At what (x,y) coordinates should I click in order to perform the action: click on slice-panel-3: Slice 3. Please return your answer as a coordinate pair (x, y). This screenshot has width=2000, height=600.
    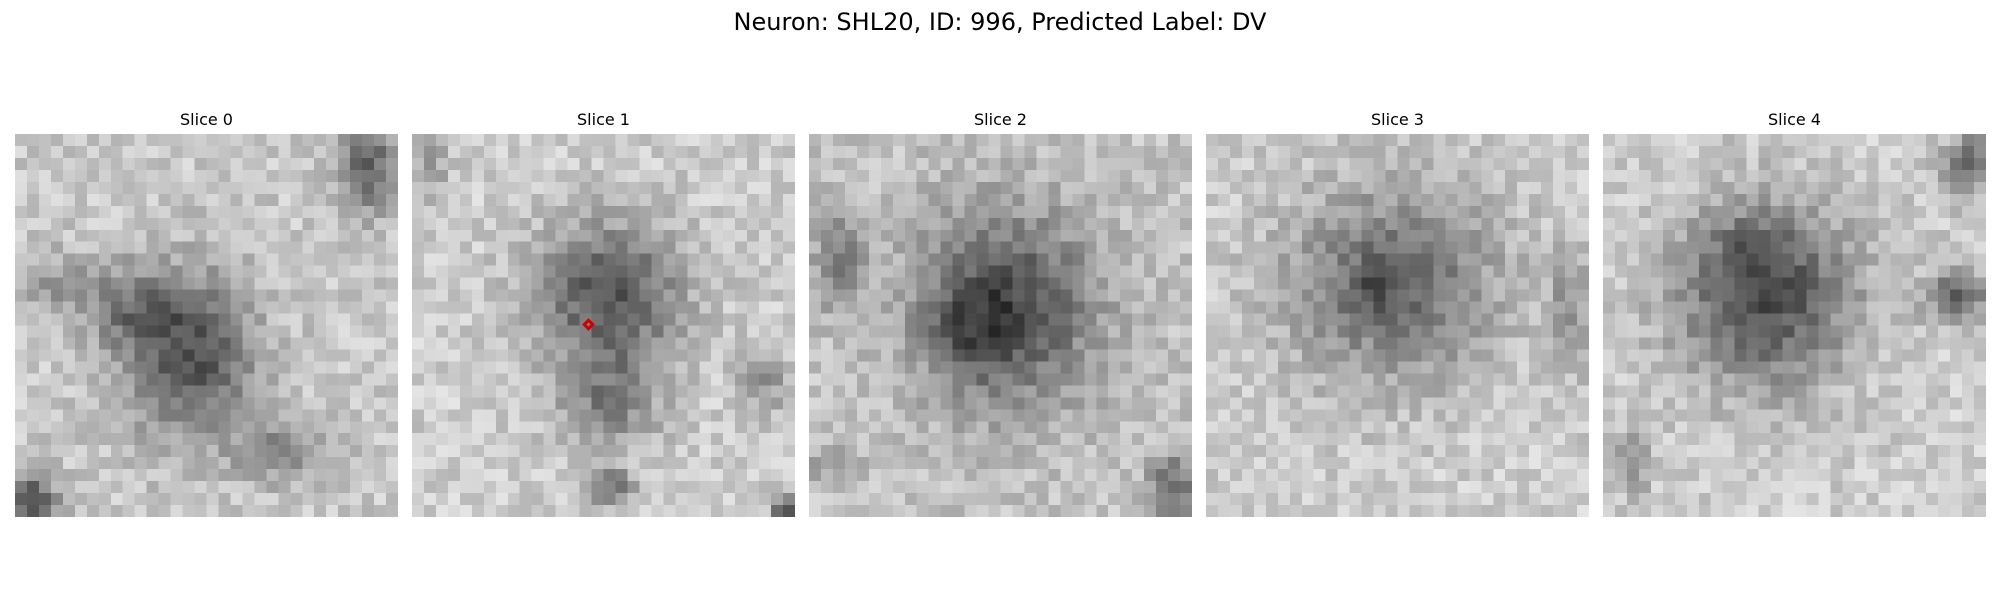
    Looking at the image, I should click on (1397, 312).